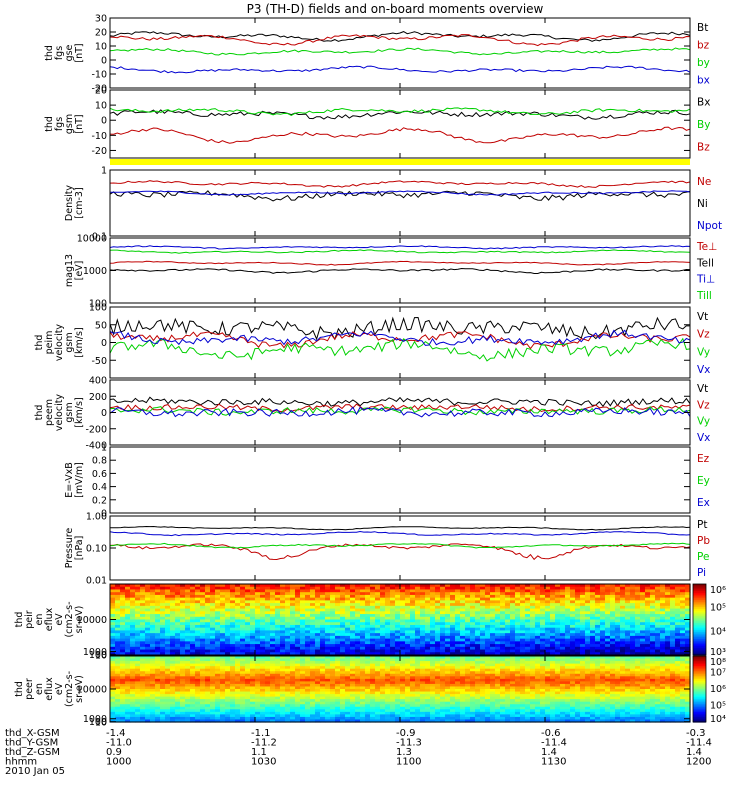 This screenshot has height=800, width=750. I want to click on y-tick-label: 1, so click(104, 171).